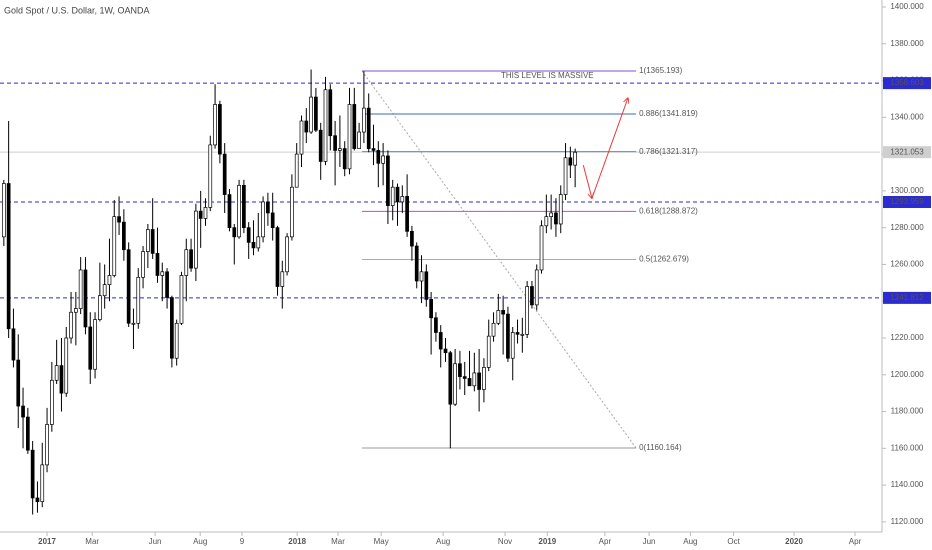 This screenshot has height=550, width=932. I want to click on fib-label: 0.5(1262.679), so click(664, 259).